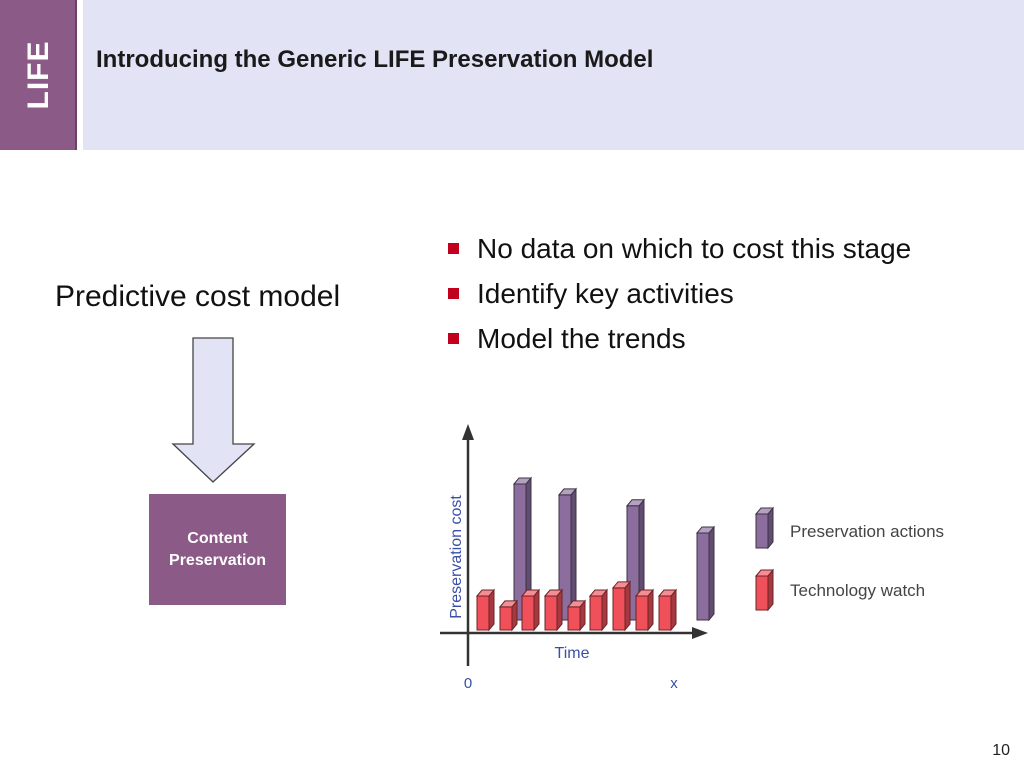 The height and width of the screenshot is (768, 1024). Describe the element at coordinates (762, 531) in the screenshot. I see `legend-swatch-preservation-actions-front` at that location.